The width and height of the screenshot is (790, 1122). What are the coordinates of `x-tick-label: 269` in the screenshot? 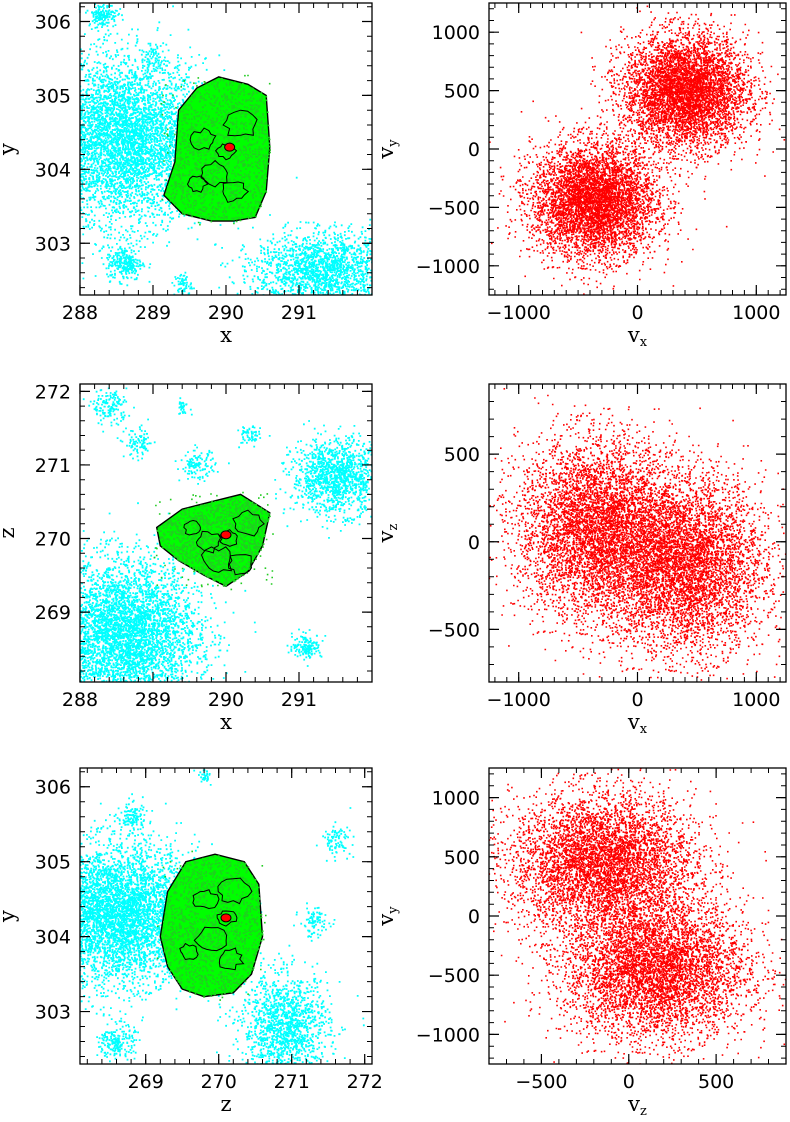 It's located at (146, 1082).